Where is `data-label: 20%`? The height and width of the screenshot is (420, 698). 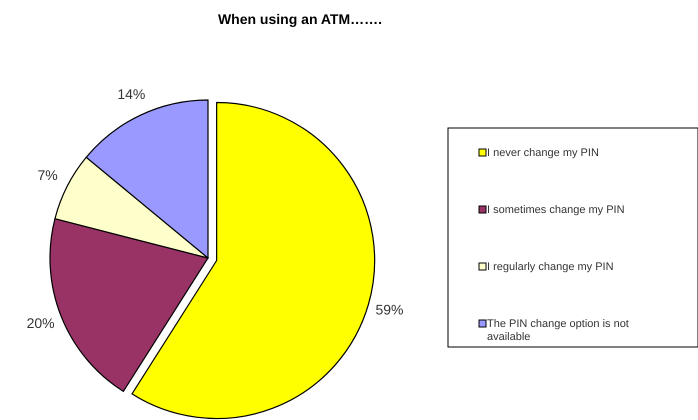 data-label: 20% is located at coordinates (40, 322).